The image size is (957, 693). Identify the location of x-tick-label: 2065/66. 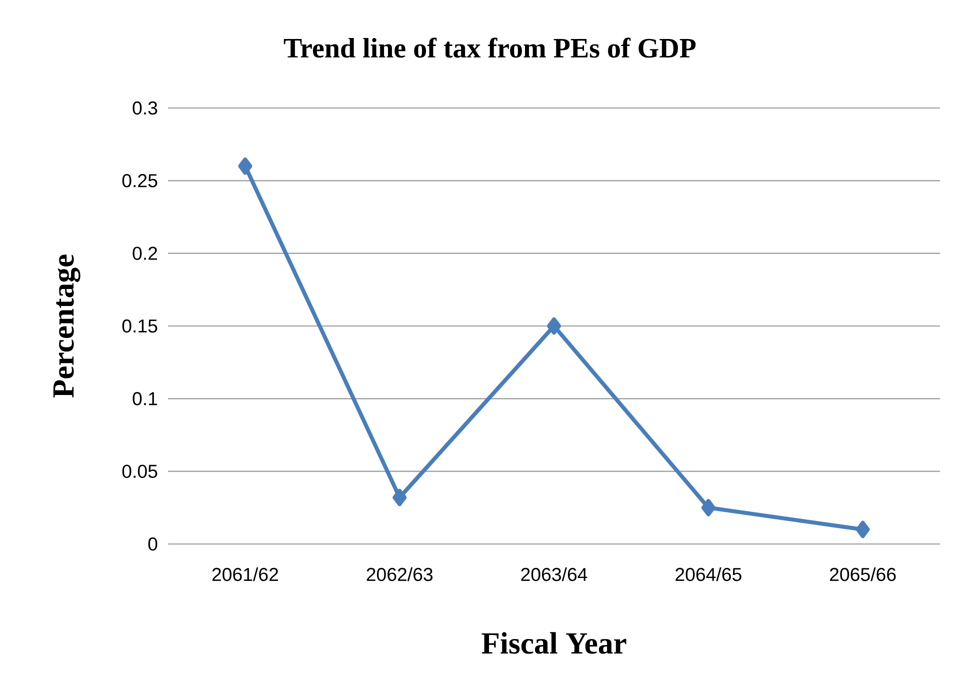
(863, 574).